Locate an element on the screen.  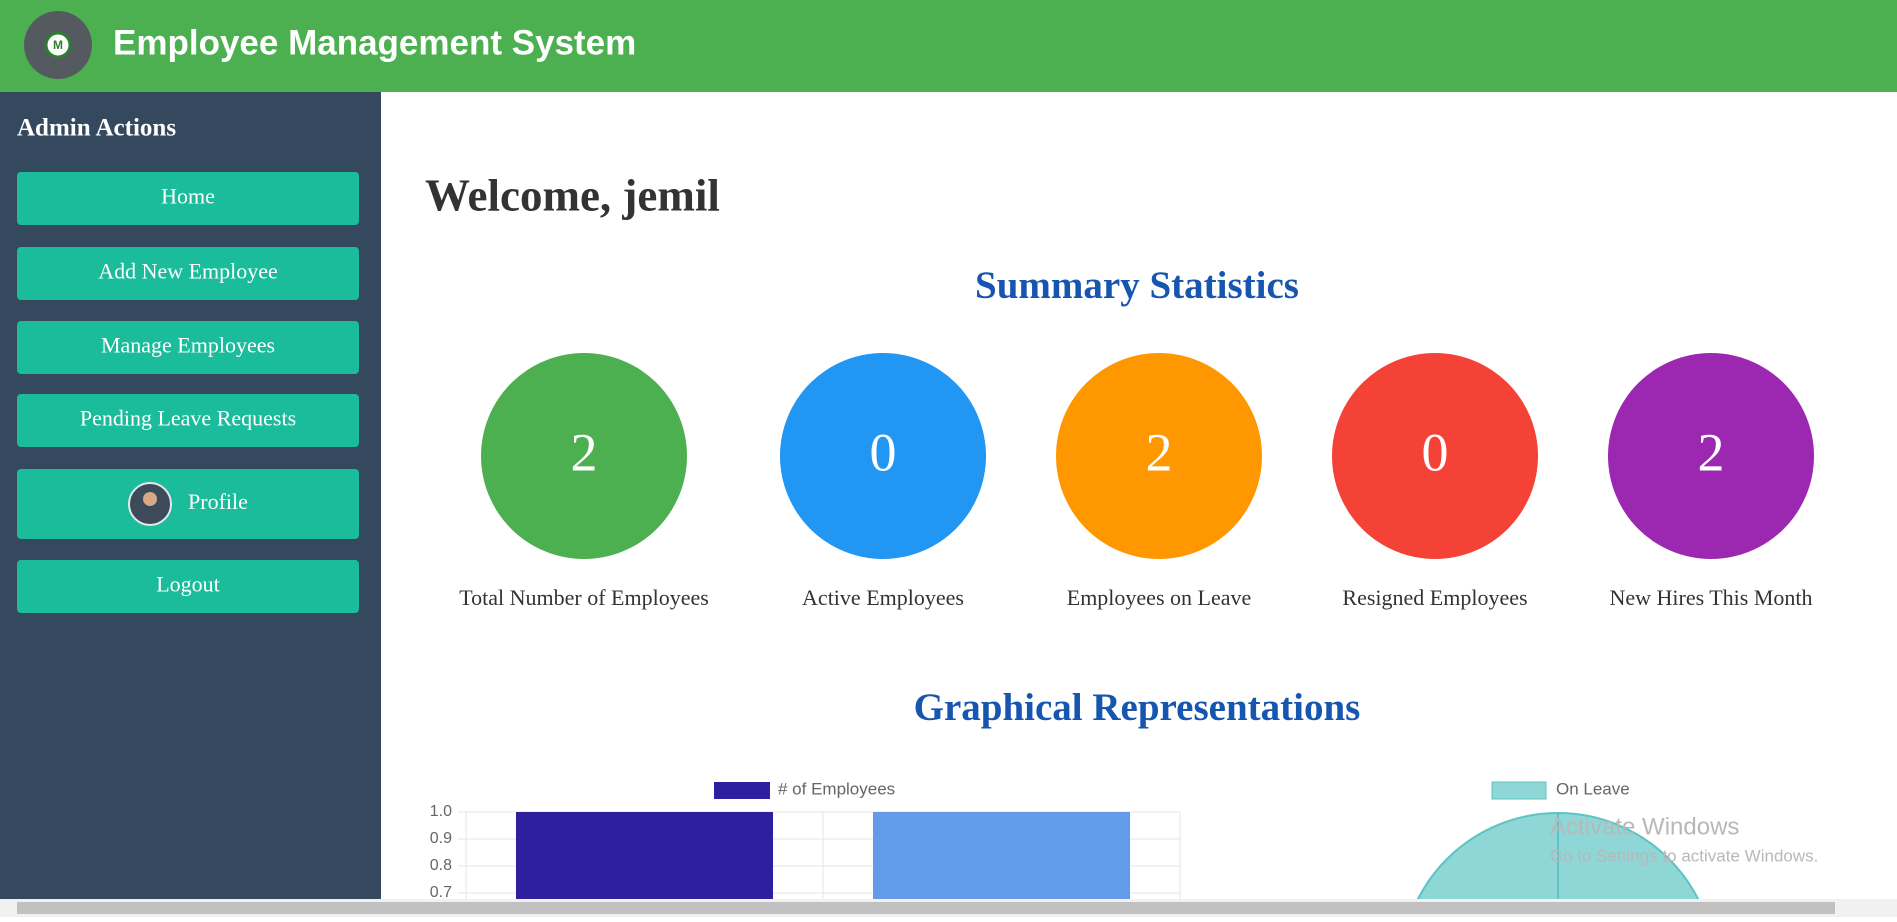
y-tick-label: 0.9 is located at coordinates (441, 838).